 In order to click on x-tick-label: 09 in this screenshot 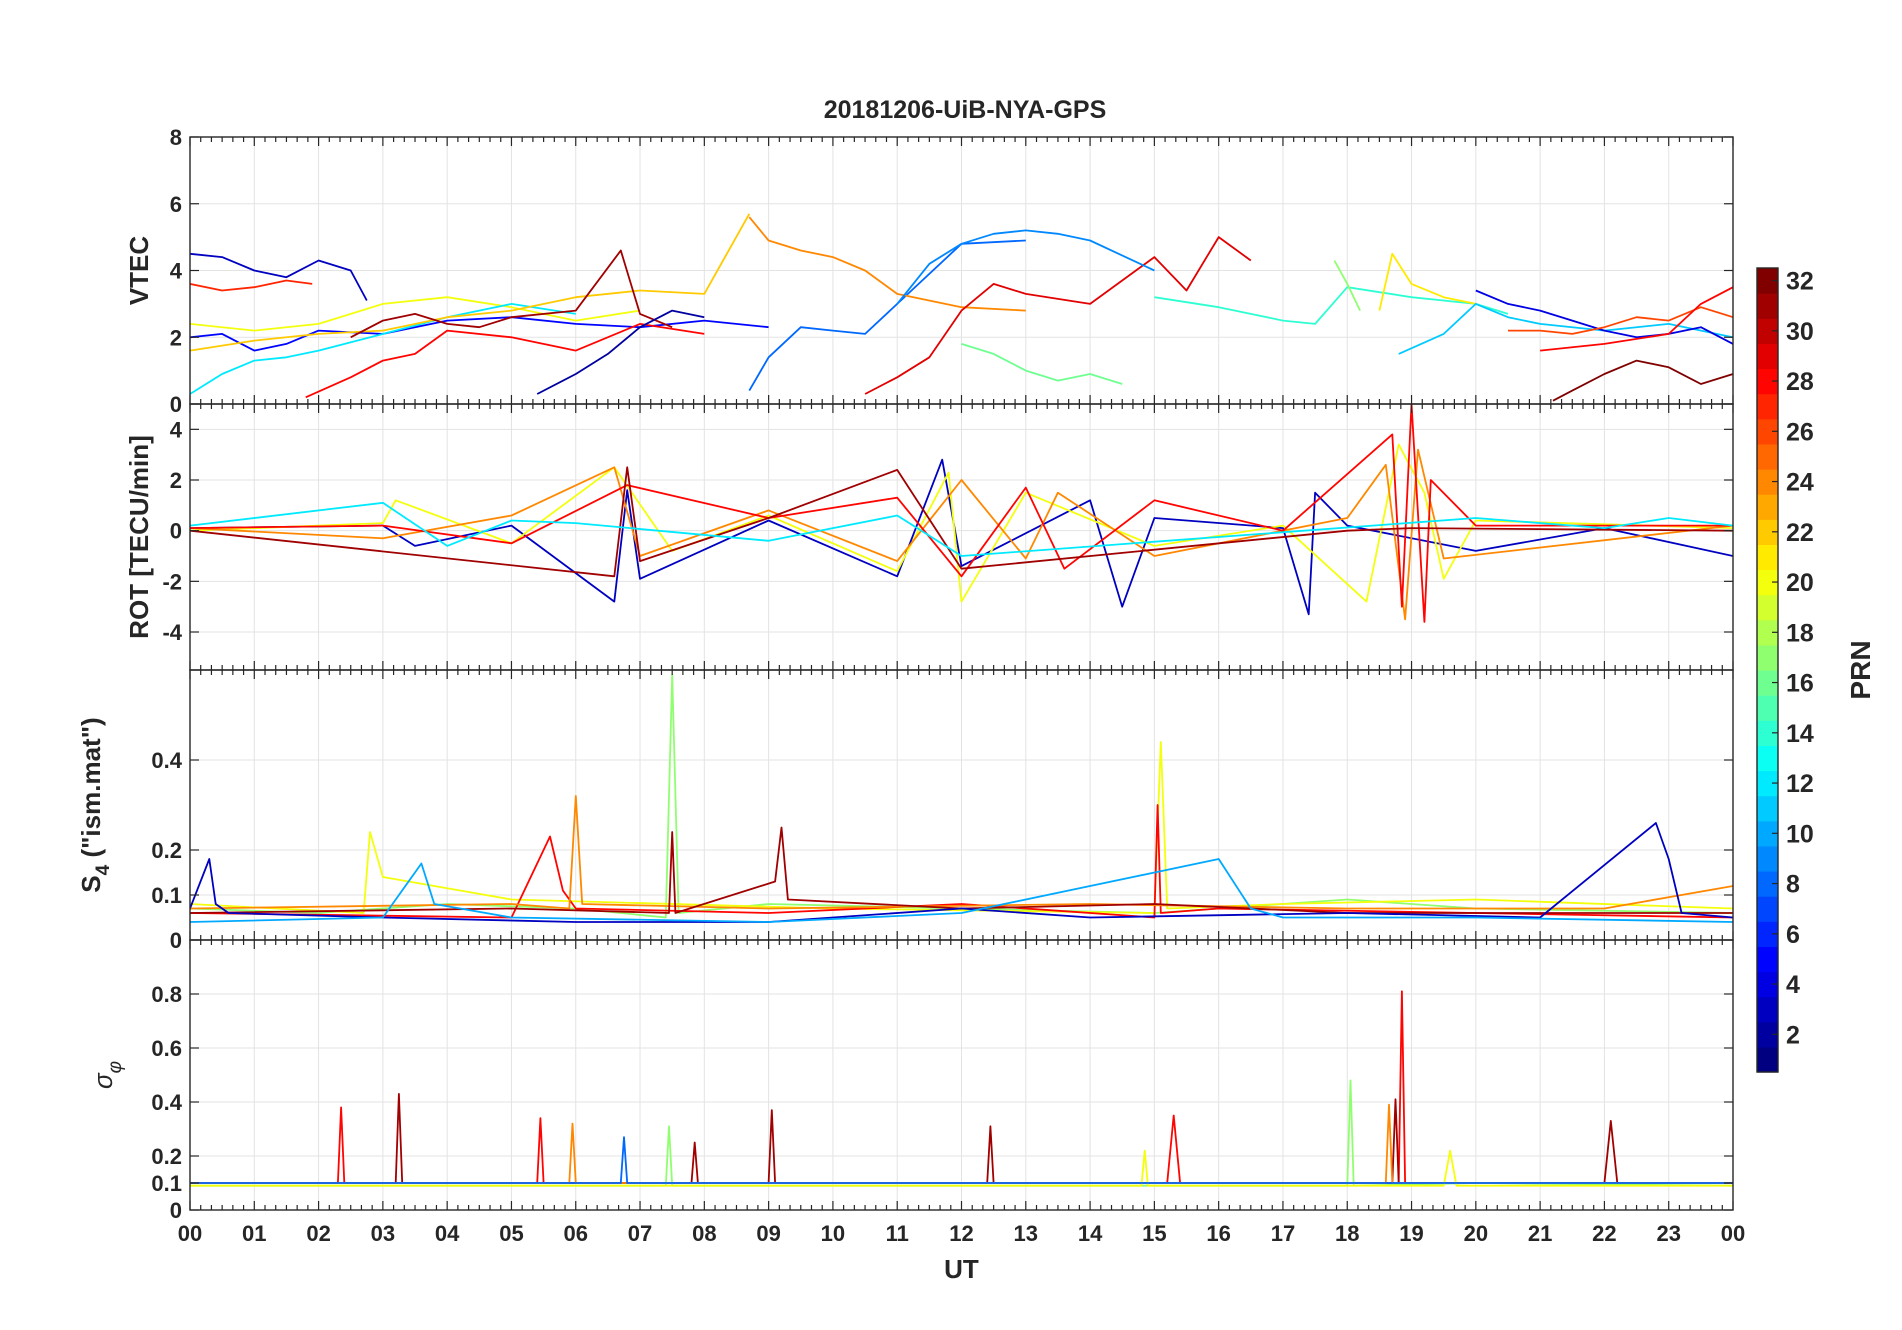, I will do `click(768, 1233)`.